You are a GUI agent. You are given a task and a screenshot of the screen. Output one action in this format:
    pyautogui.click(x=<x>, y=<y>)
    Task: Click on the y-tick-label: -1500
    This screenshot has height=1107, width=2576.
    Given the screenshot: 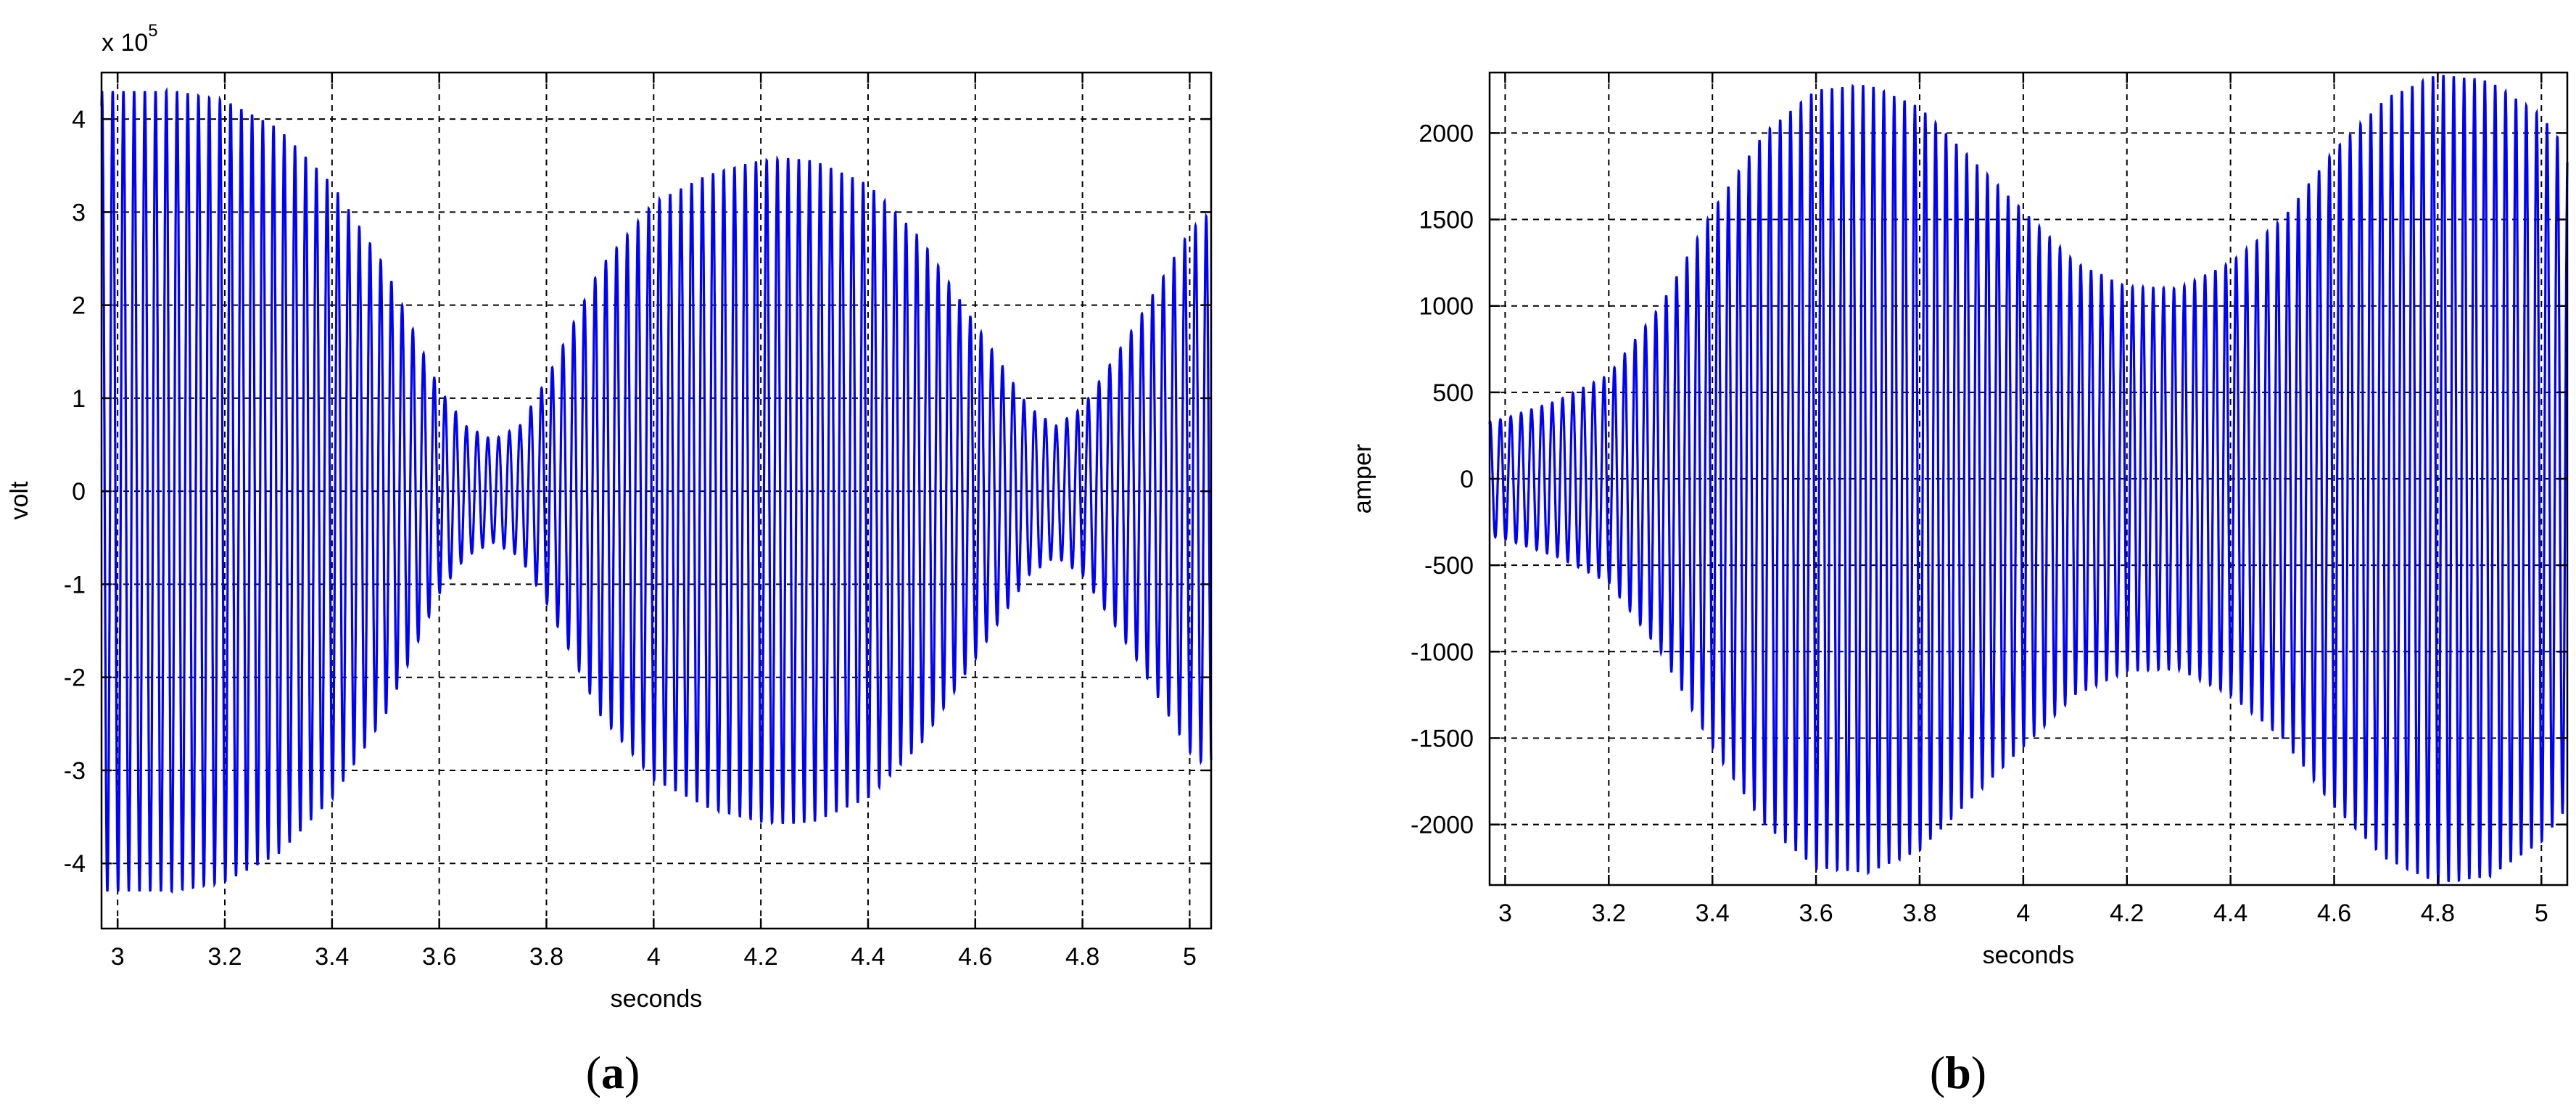 What is the action you would take?
    pyautogui.click(x=1442, y=738)
    